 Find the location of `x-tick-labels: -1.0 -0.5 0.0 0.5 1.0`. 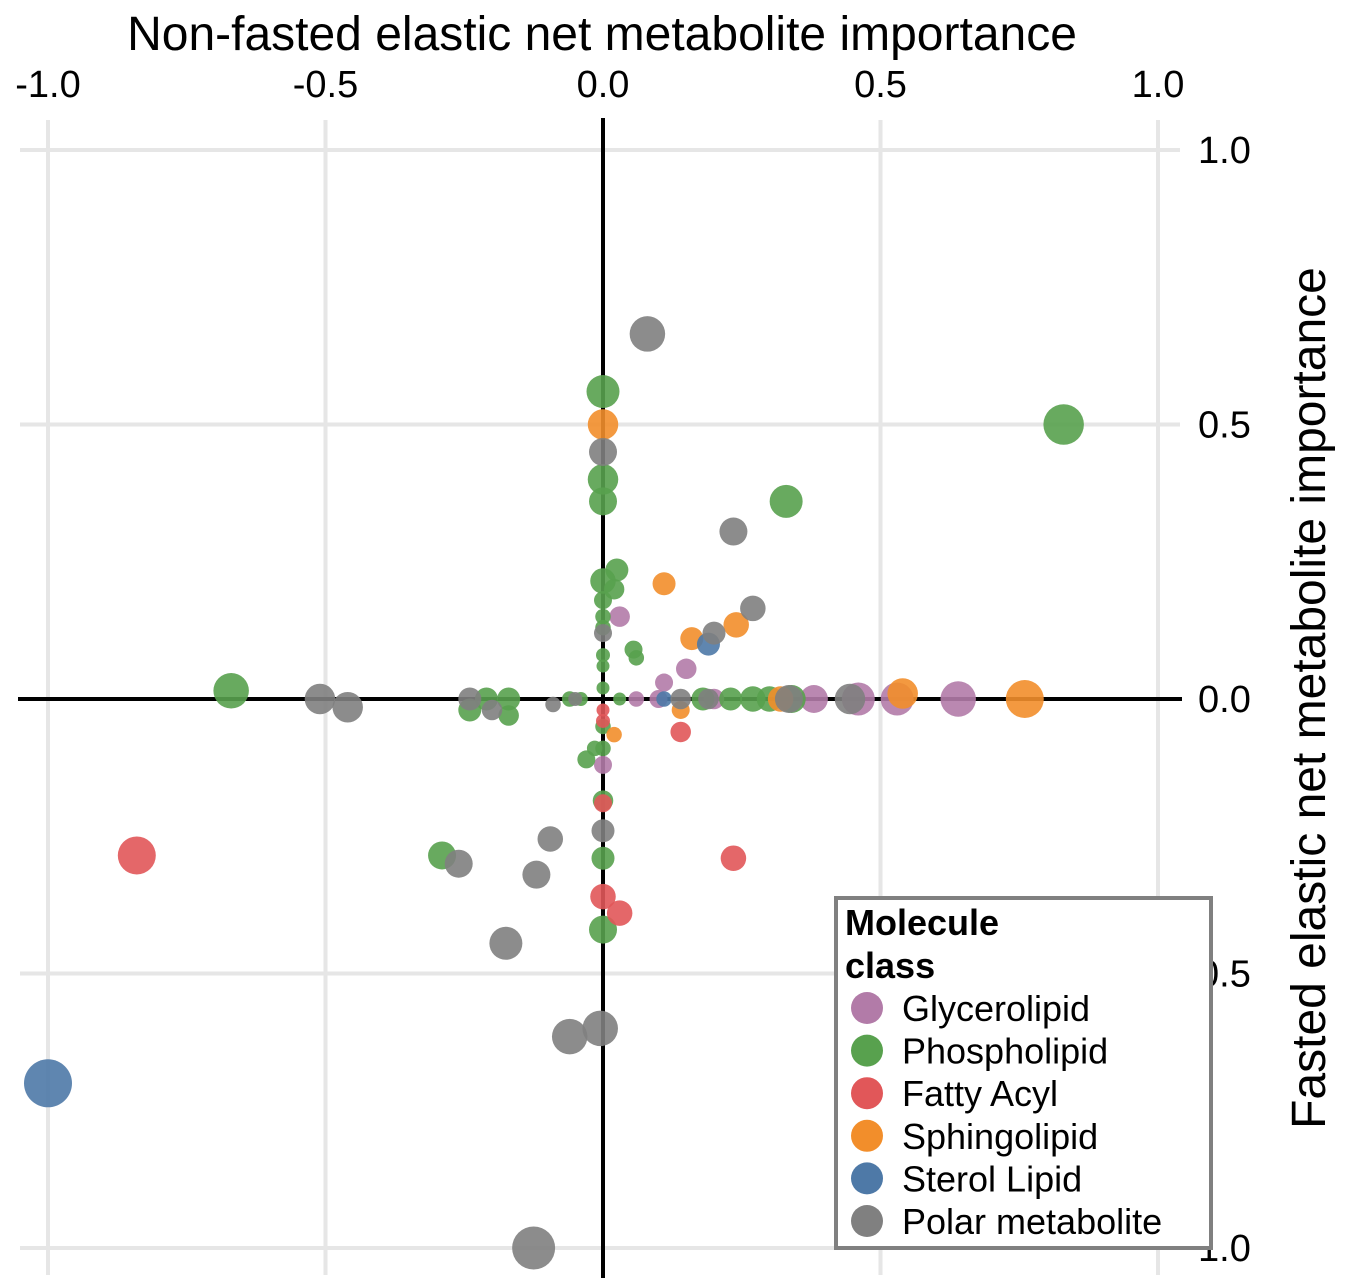

x-tick-labels: -1.0 -0.5 0.0 0.5 1.0 is located at coordinates (599, 85).